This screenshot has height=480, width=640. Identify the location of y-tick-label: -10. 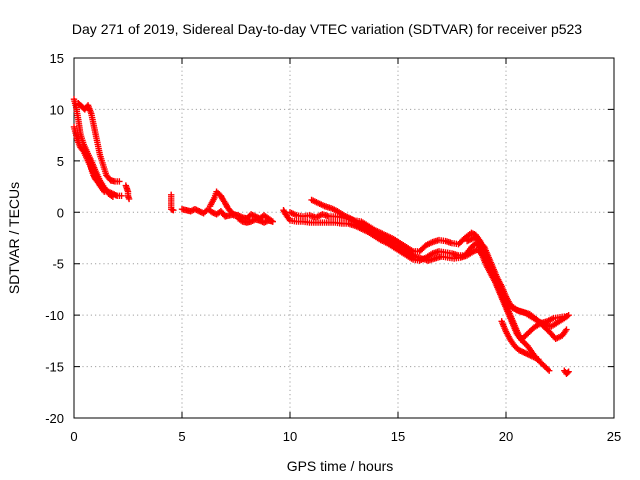
(54, 315).